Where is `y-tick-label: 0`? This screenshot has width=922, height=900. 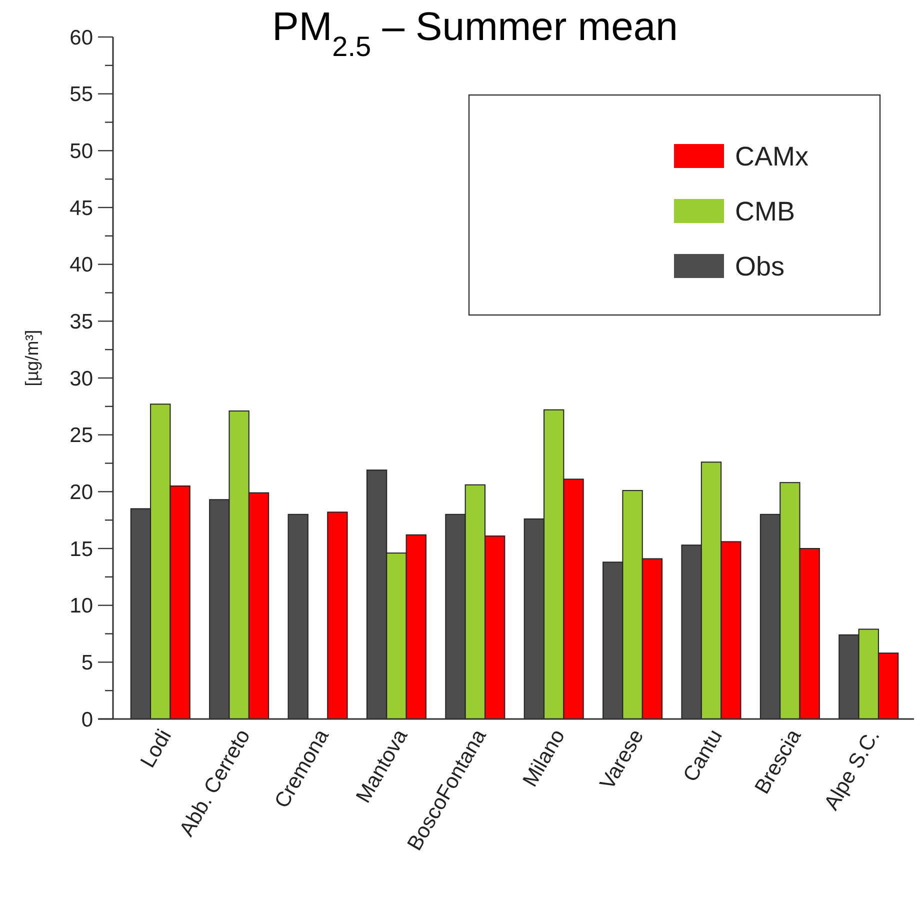 y-tick-label: 0 is located at coordinates (87, 720).